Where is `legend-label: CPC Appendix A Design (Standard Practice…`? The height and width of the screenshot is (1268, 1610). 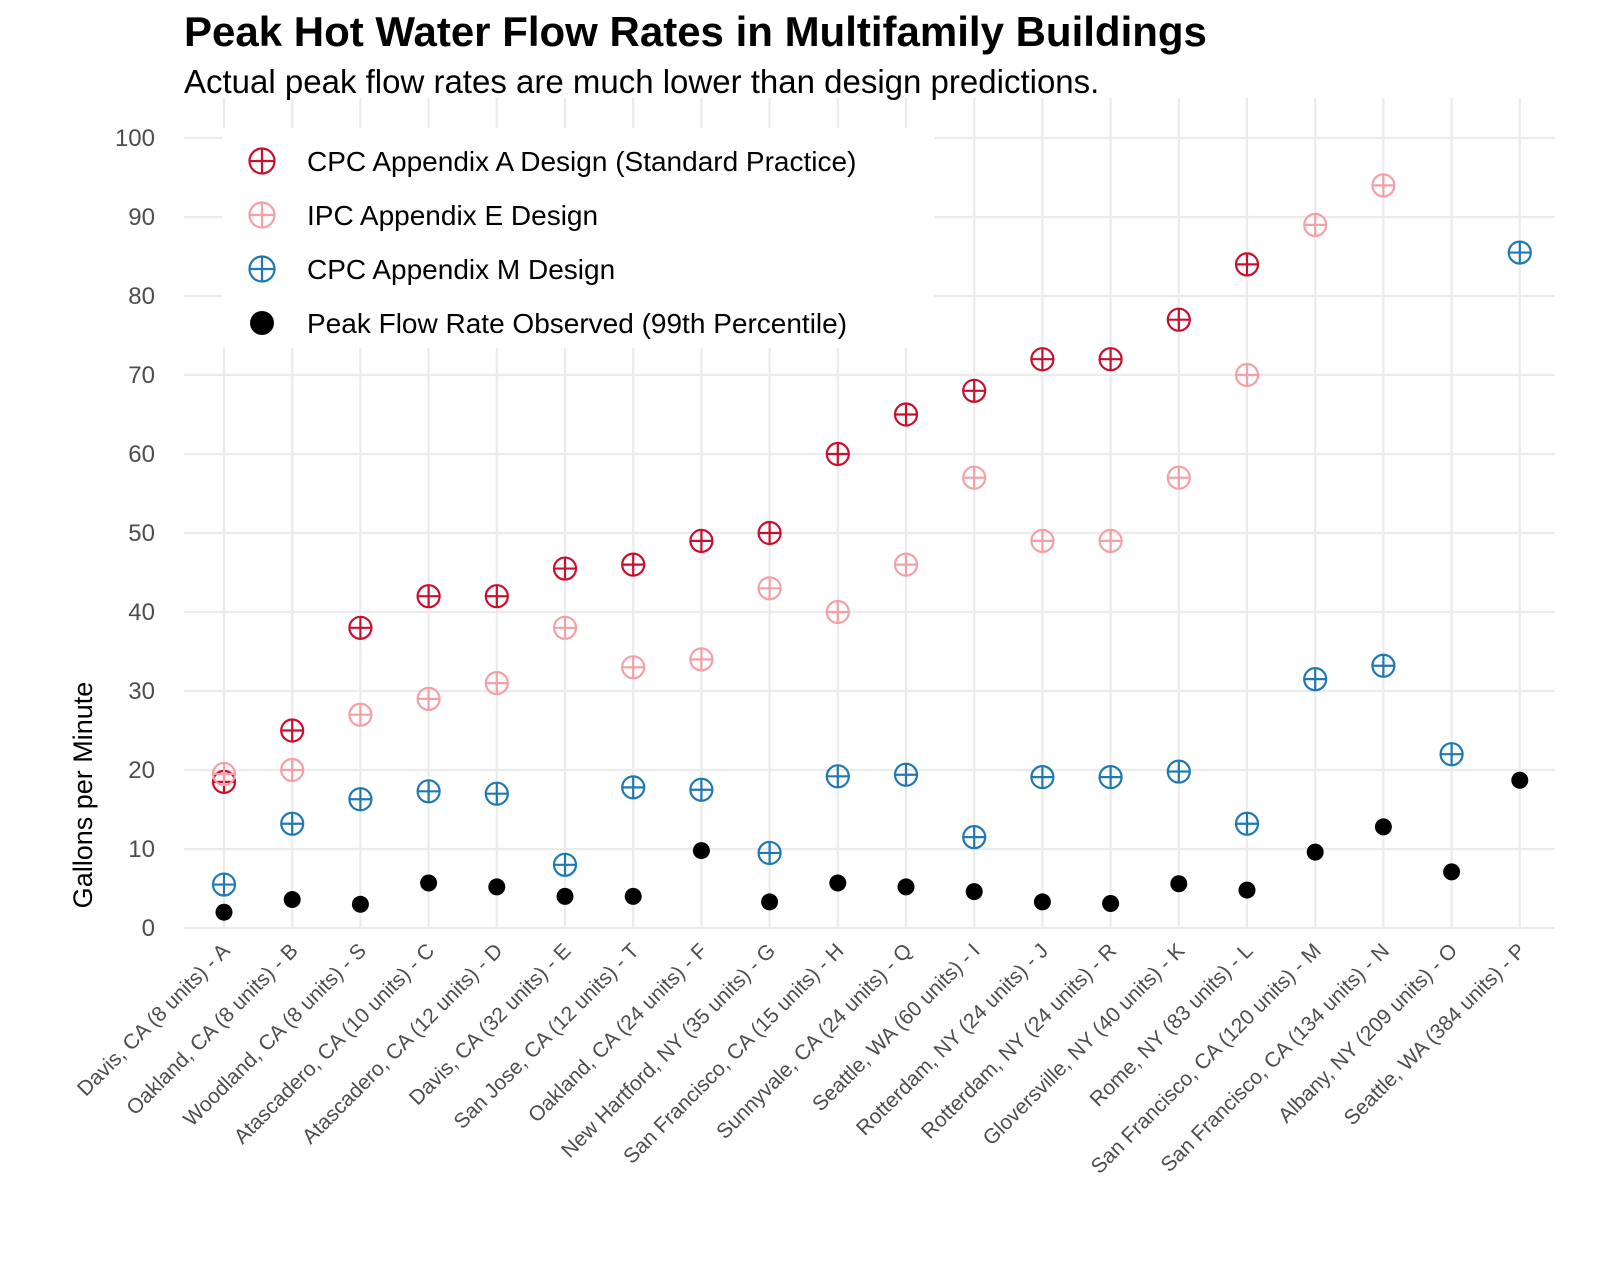 legend-label: CPC Appendix A Design (Standard Practice… is located at coordinates (581, 161).